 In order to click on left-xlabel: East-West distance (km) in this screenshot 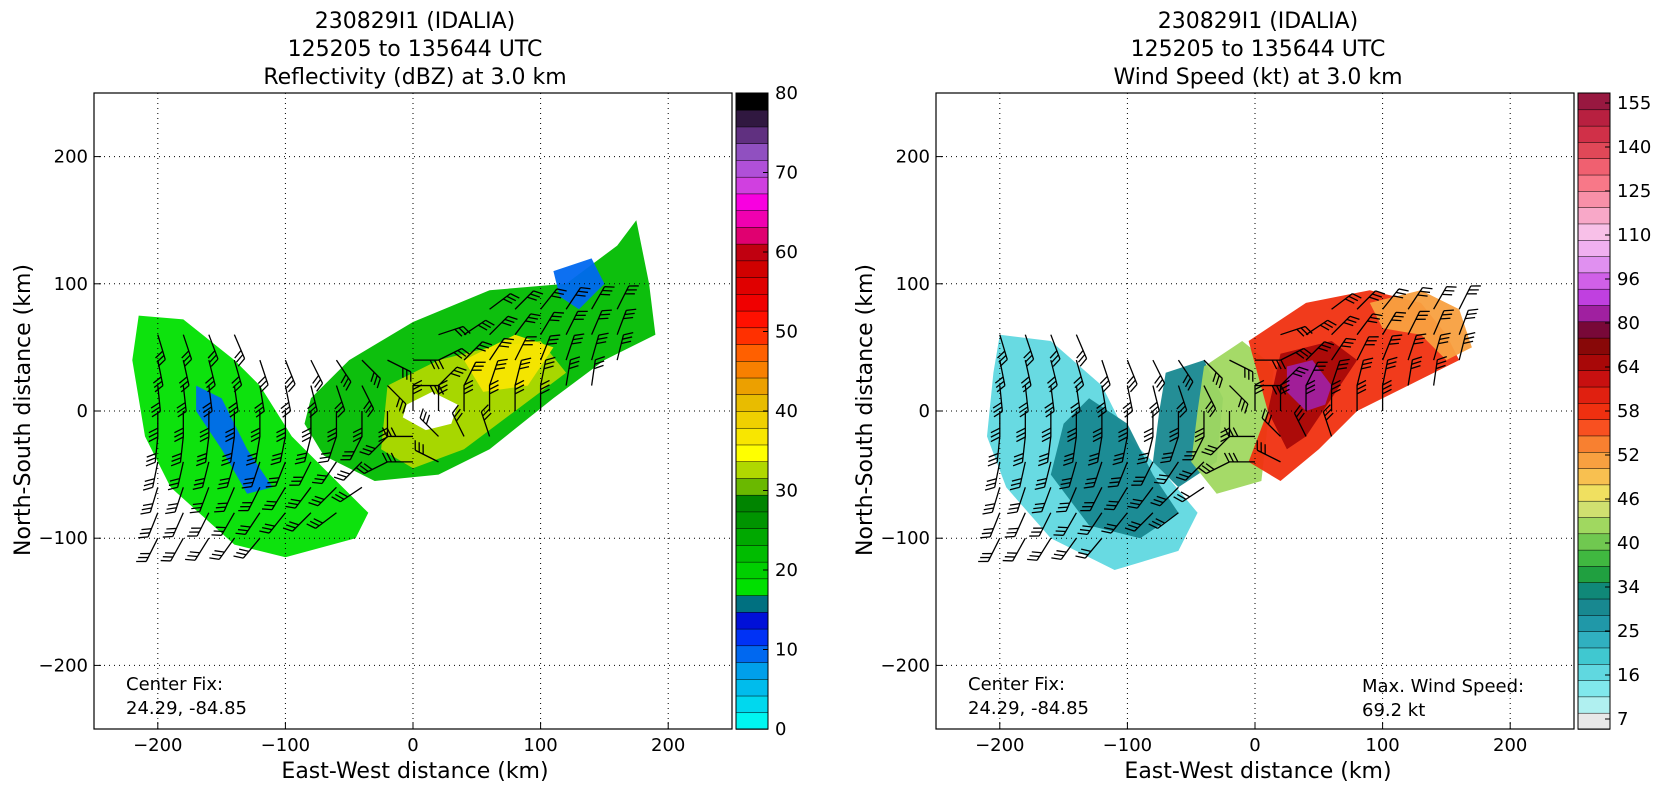, I will do `click(414, 771)`.